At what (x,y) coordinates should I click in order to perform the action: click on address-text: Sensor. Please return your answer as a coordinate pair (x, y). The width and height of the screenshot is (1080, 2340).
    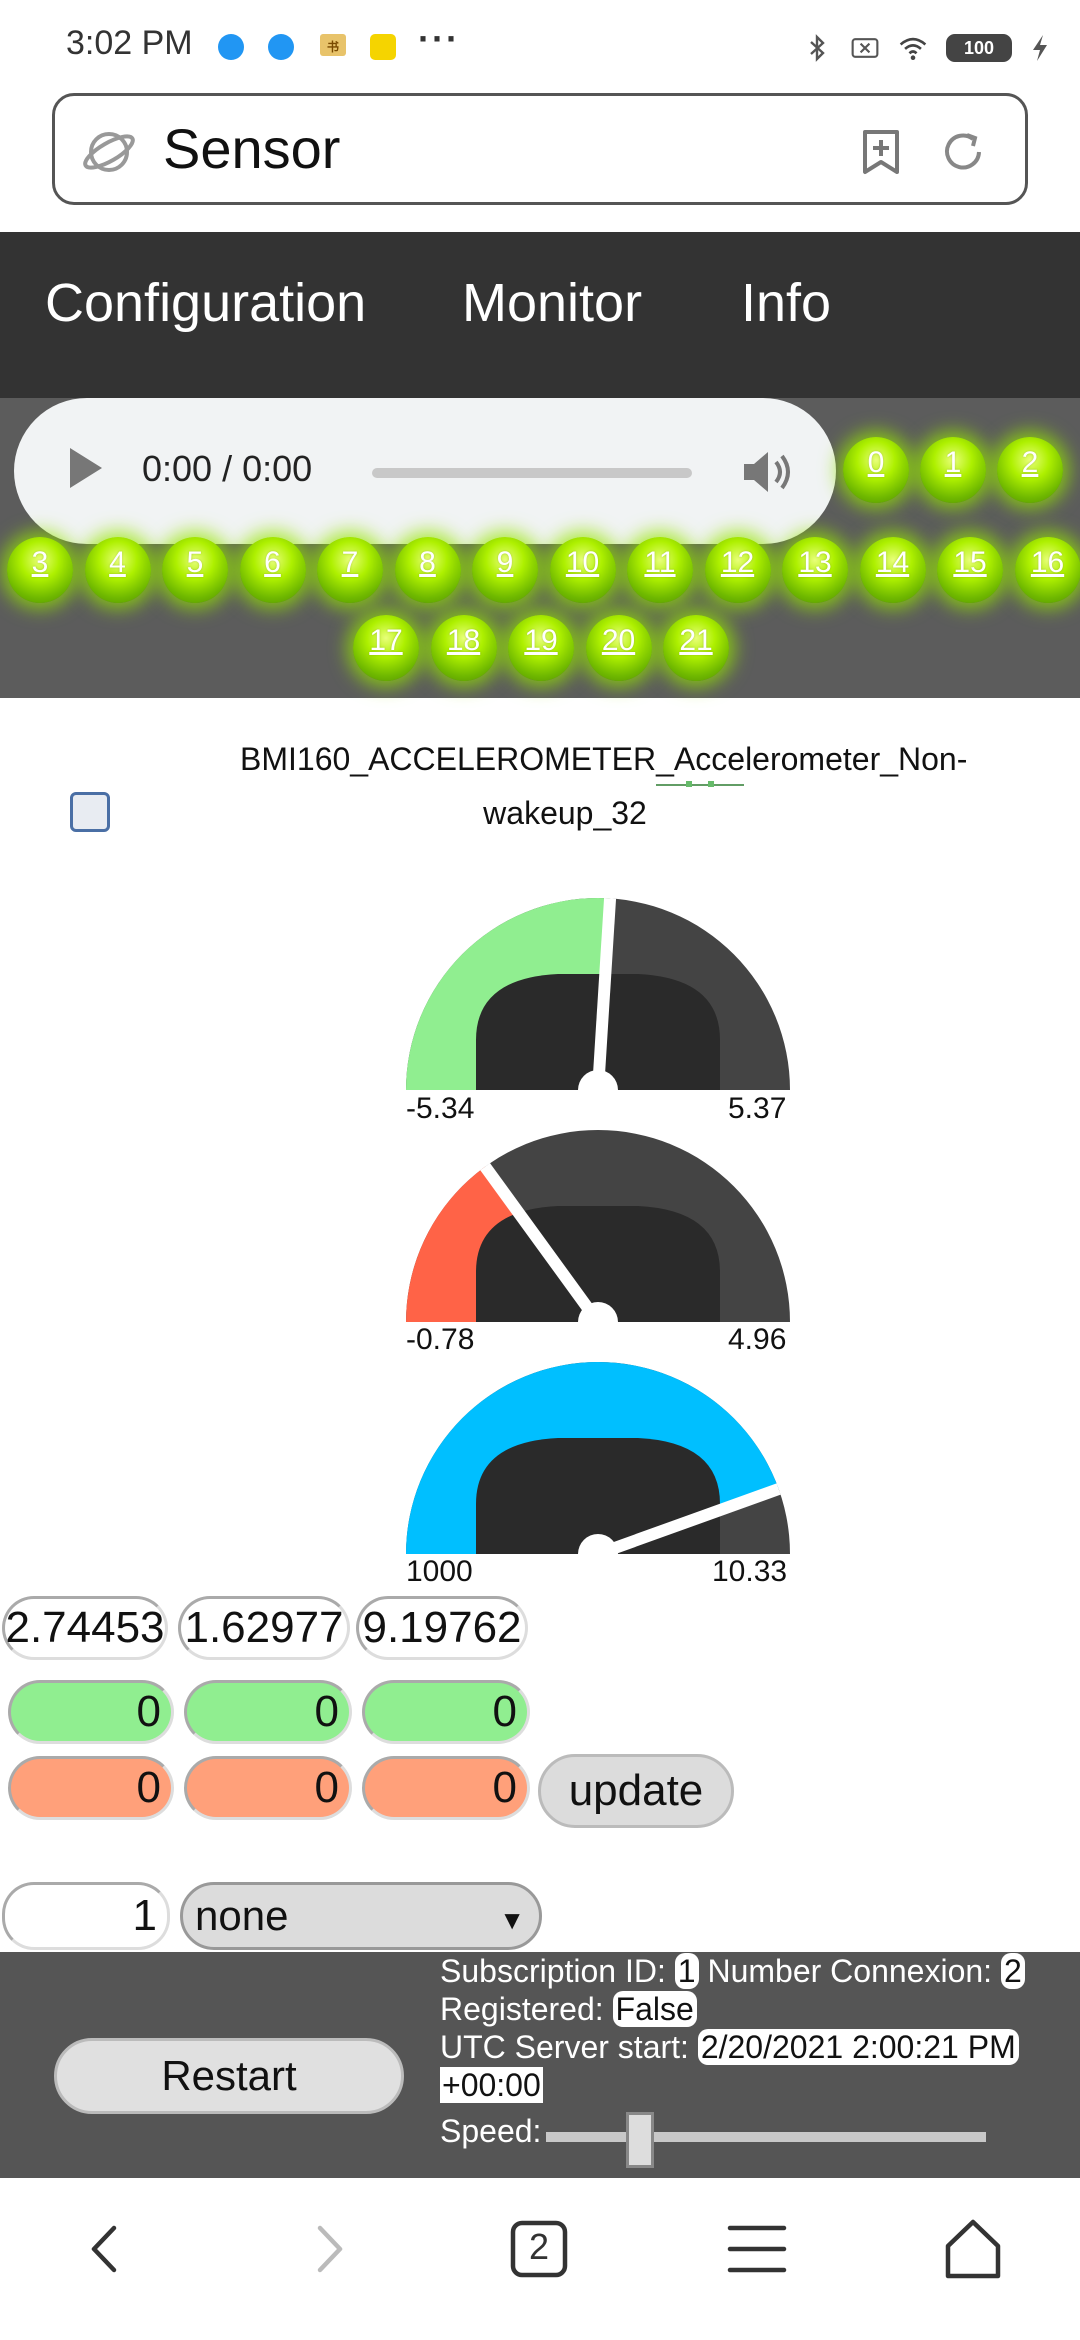
    Looking at the image, I should click on (252, 148).